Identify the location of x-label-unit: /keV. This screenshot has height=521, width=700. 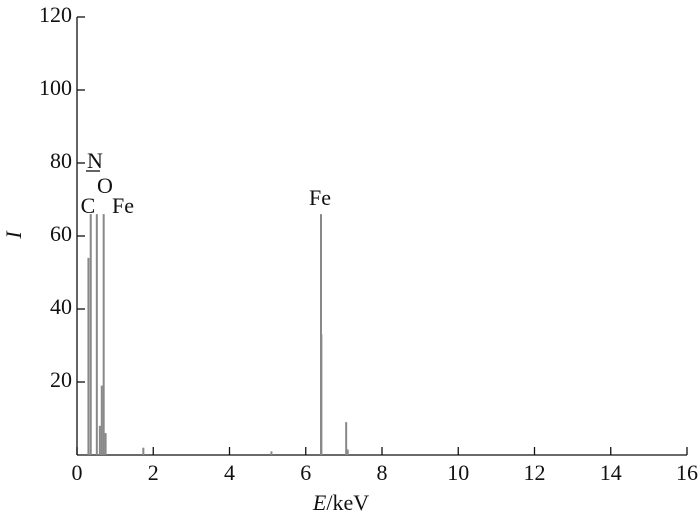
(347, 502).